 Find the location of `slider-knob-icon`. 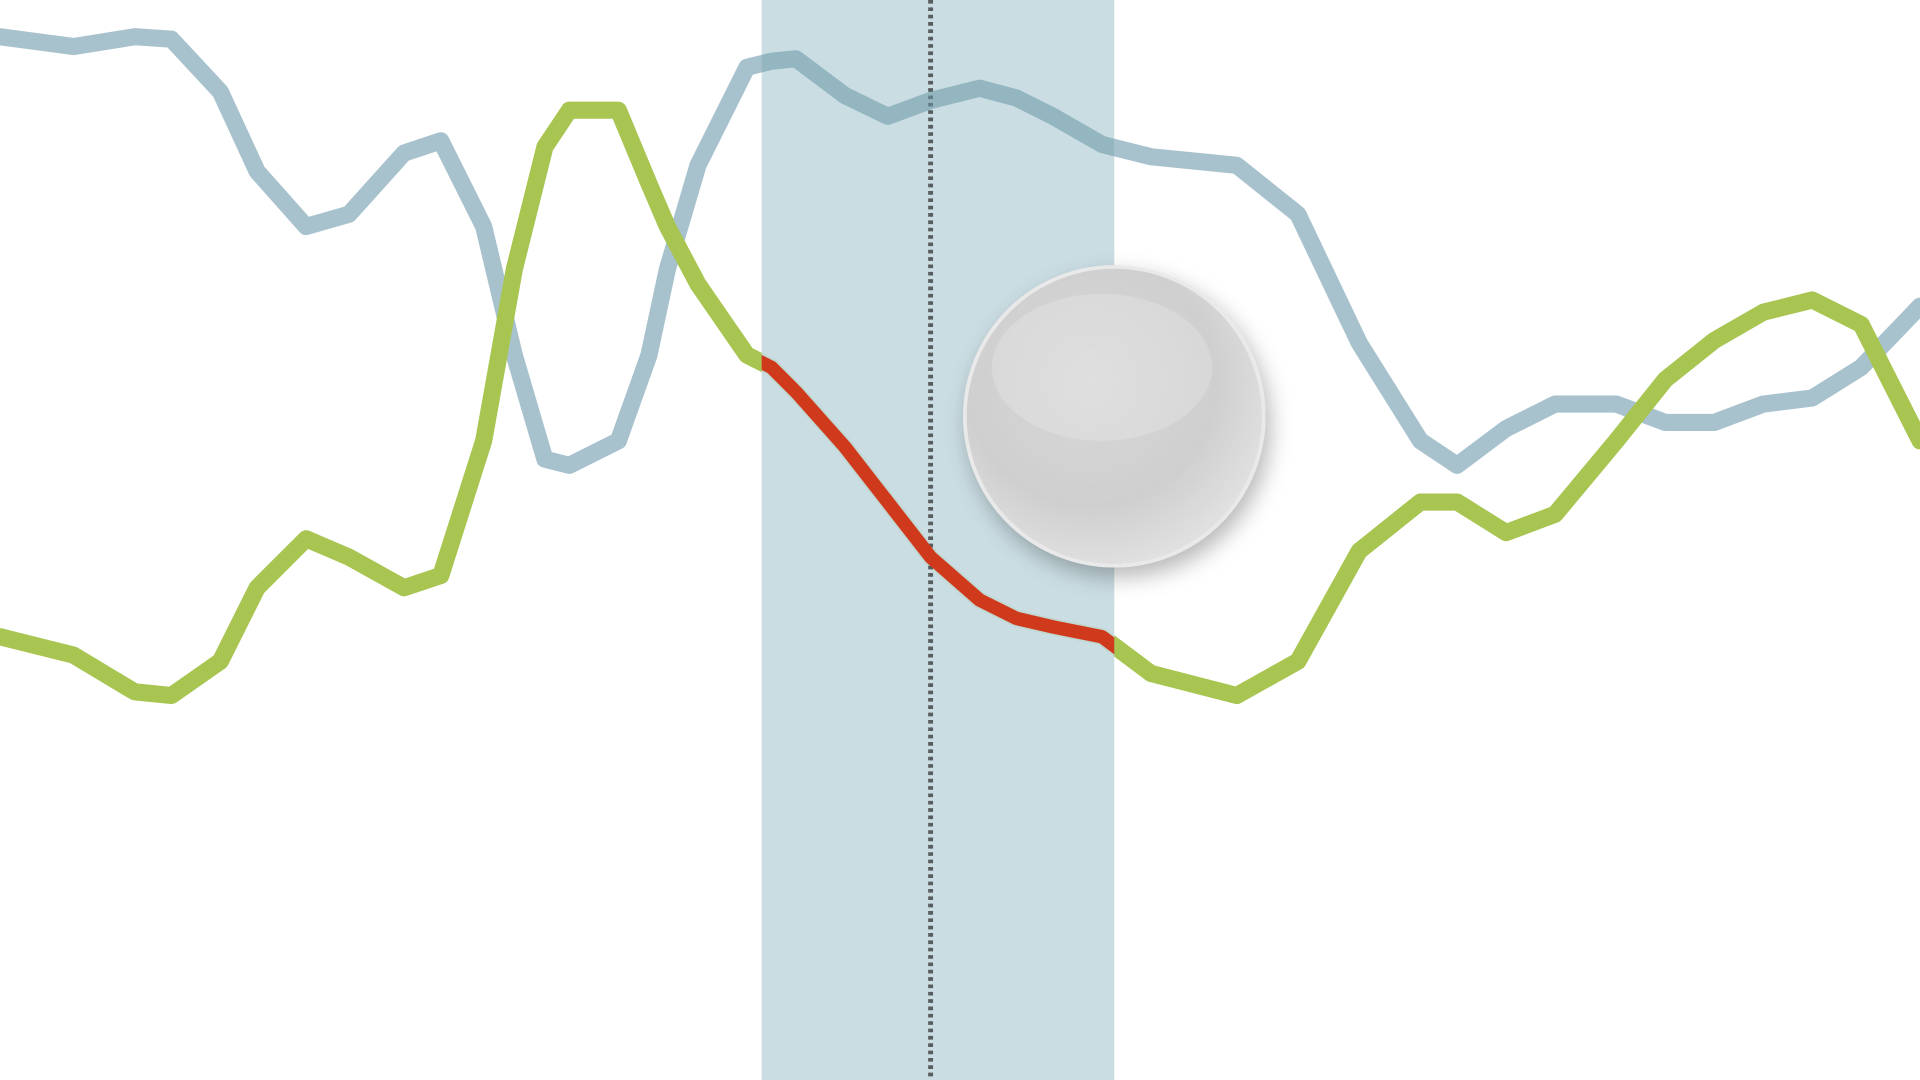

slider-knob-icon is located at coordinates (1114, 416).